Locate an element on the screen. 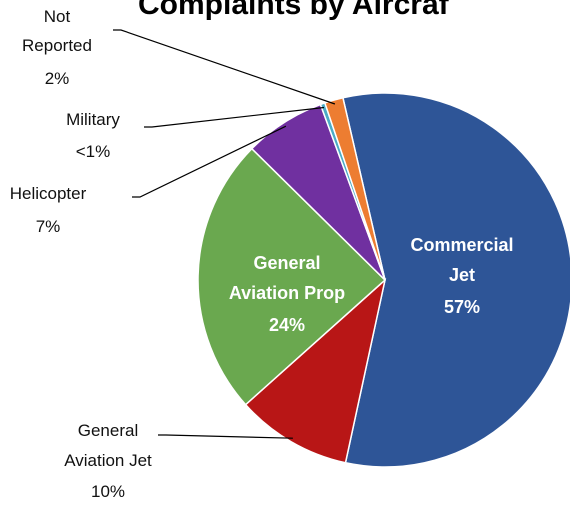 The image size is (570, 508). leader-line-not-reported is located at coordinates (224, 67).